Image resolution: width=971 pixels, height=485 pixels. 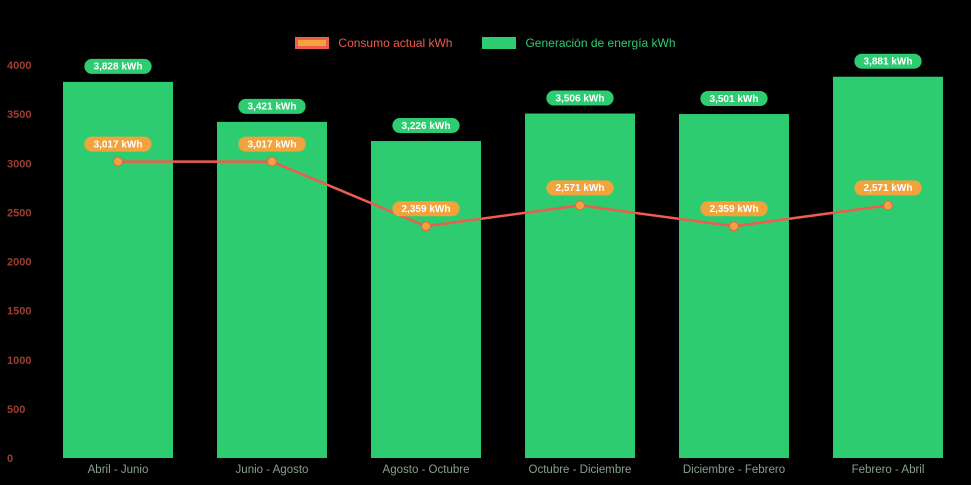 What do you see at coordinates (312, 43) in the screenshot?
I see `legend-swatch-consumo-icon` at bounding box center [312, 43].